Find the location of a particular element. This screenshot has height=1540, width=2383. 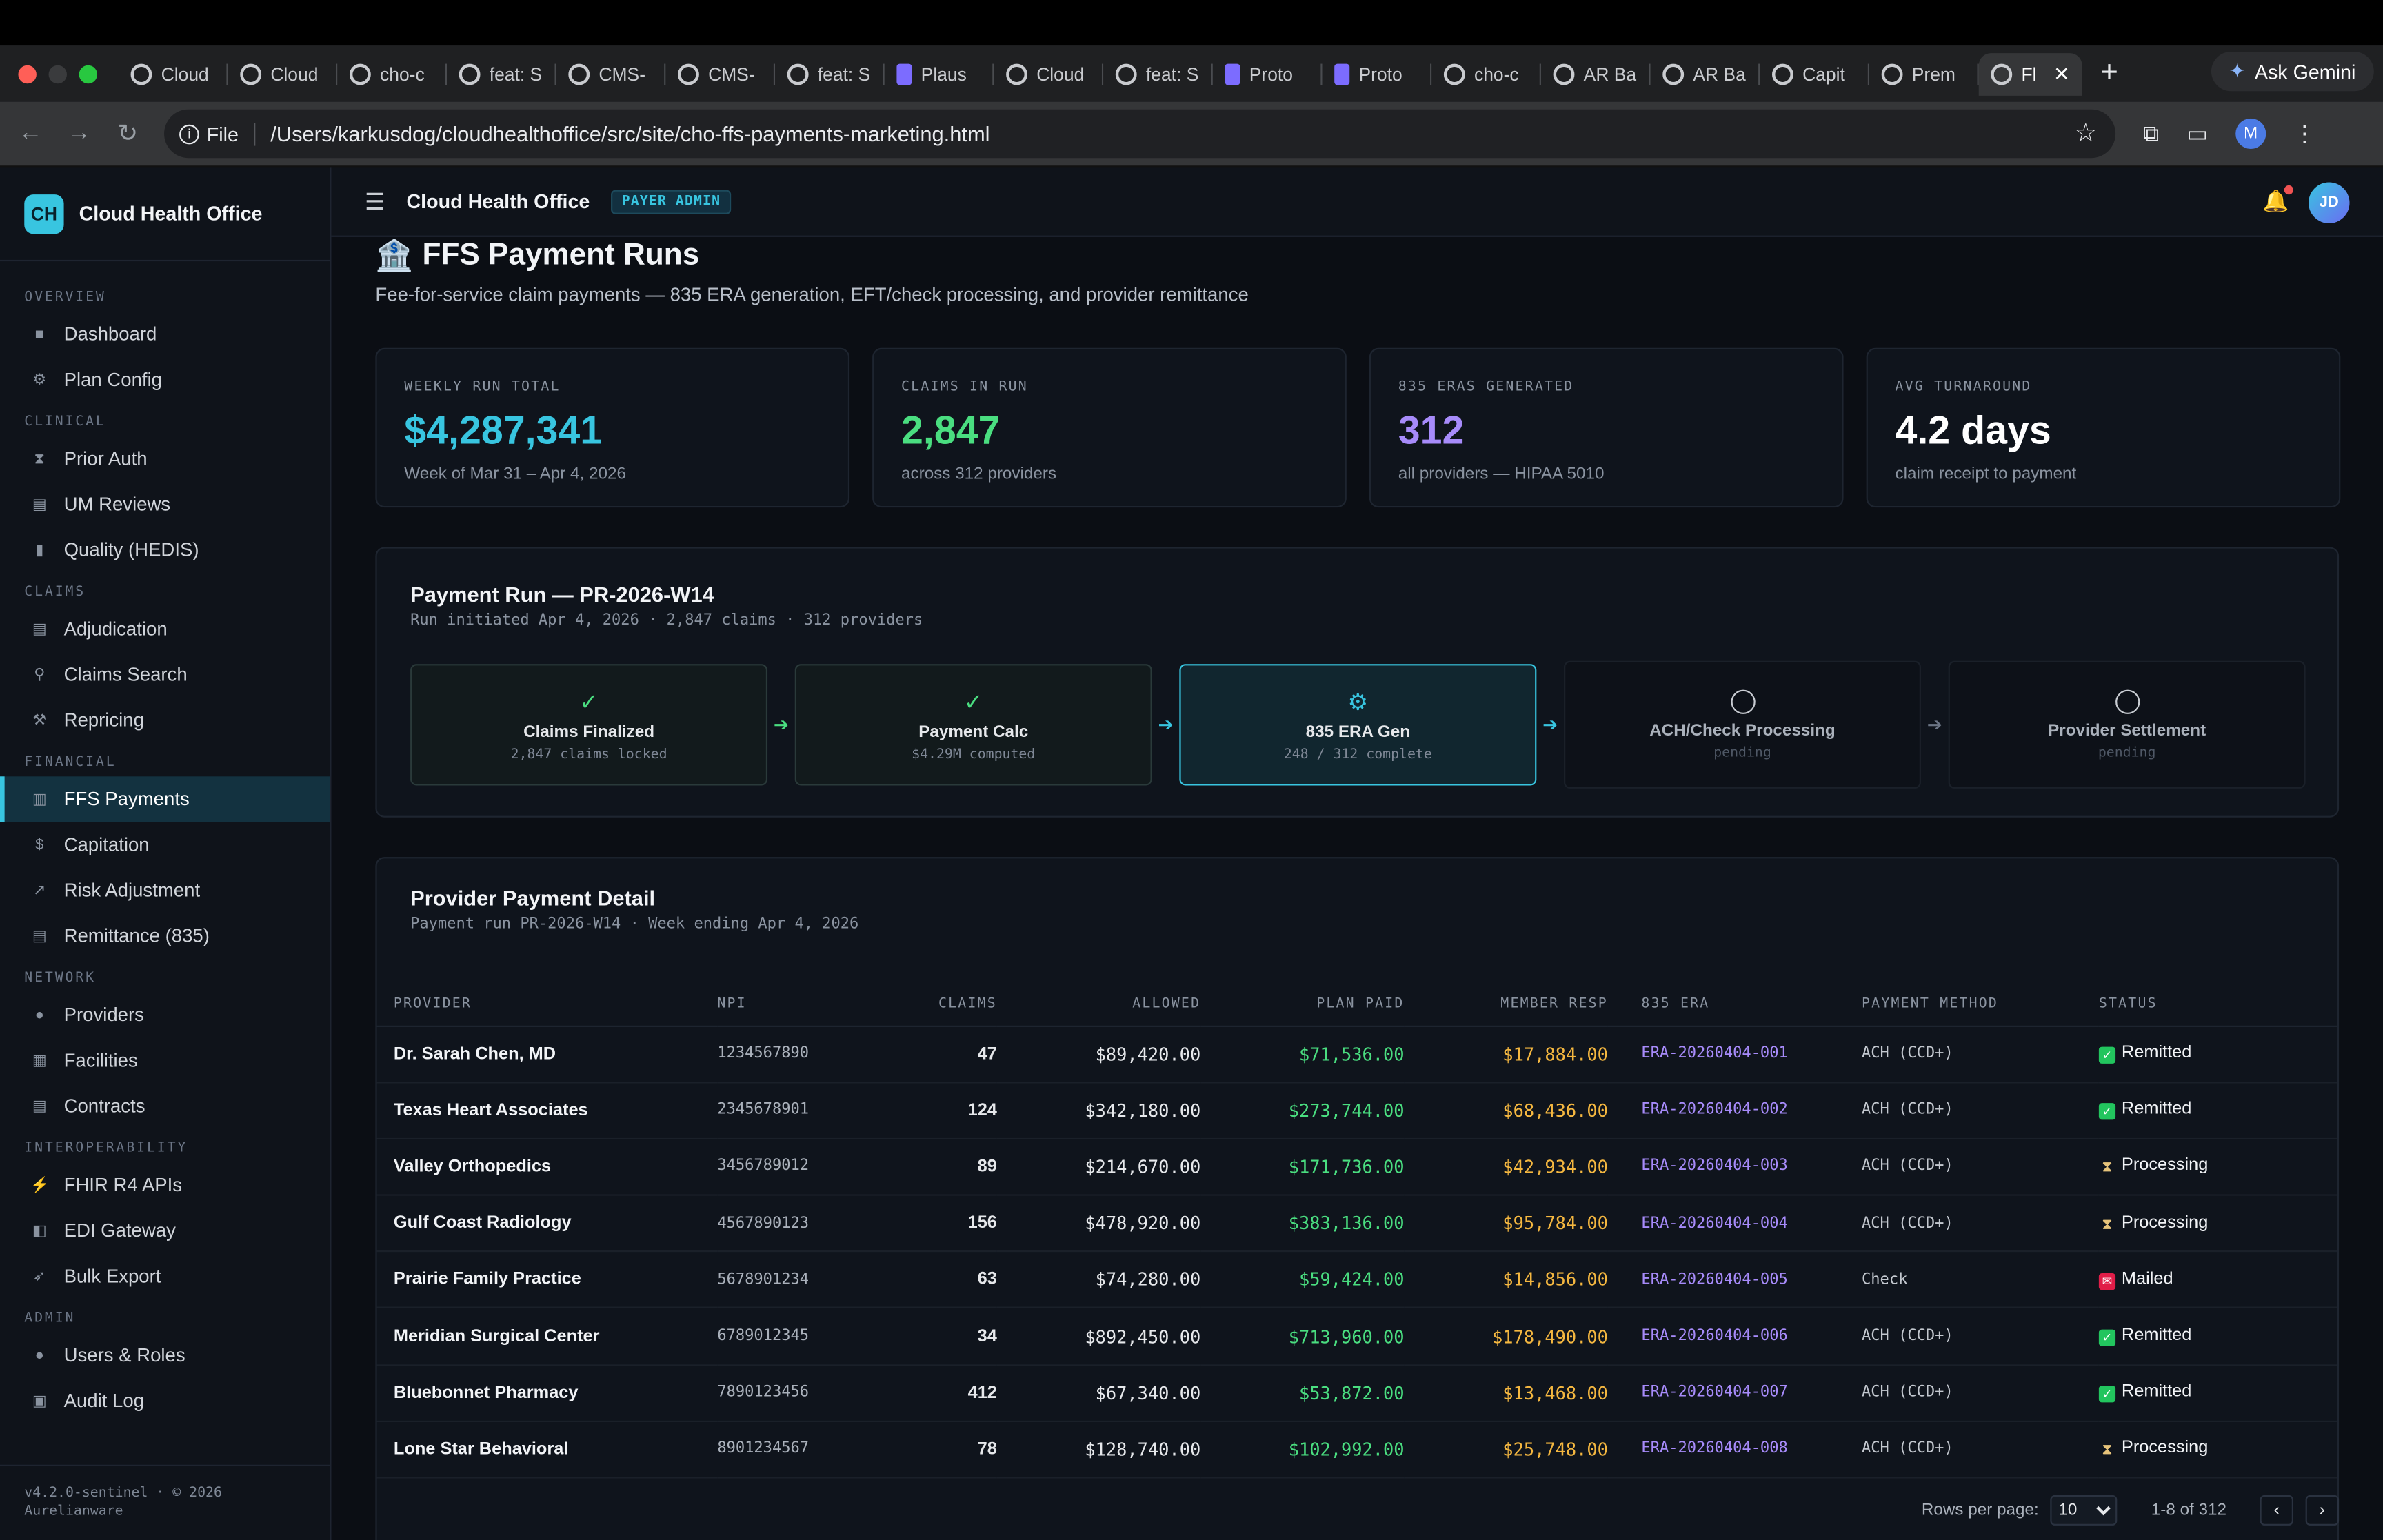

pipeline-step: Provider Settlement pending is located at coordinates (2127, 725).